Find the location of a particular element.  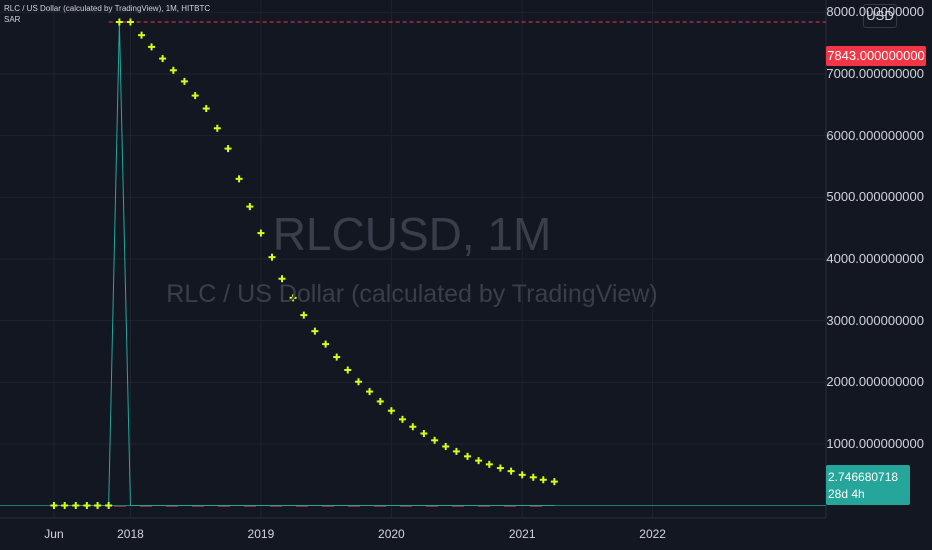

y-tick-label: 1000.000000000 is located at coordinates (875, 443).